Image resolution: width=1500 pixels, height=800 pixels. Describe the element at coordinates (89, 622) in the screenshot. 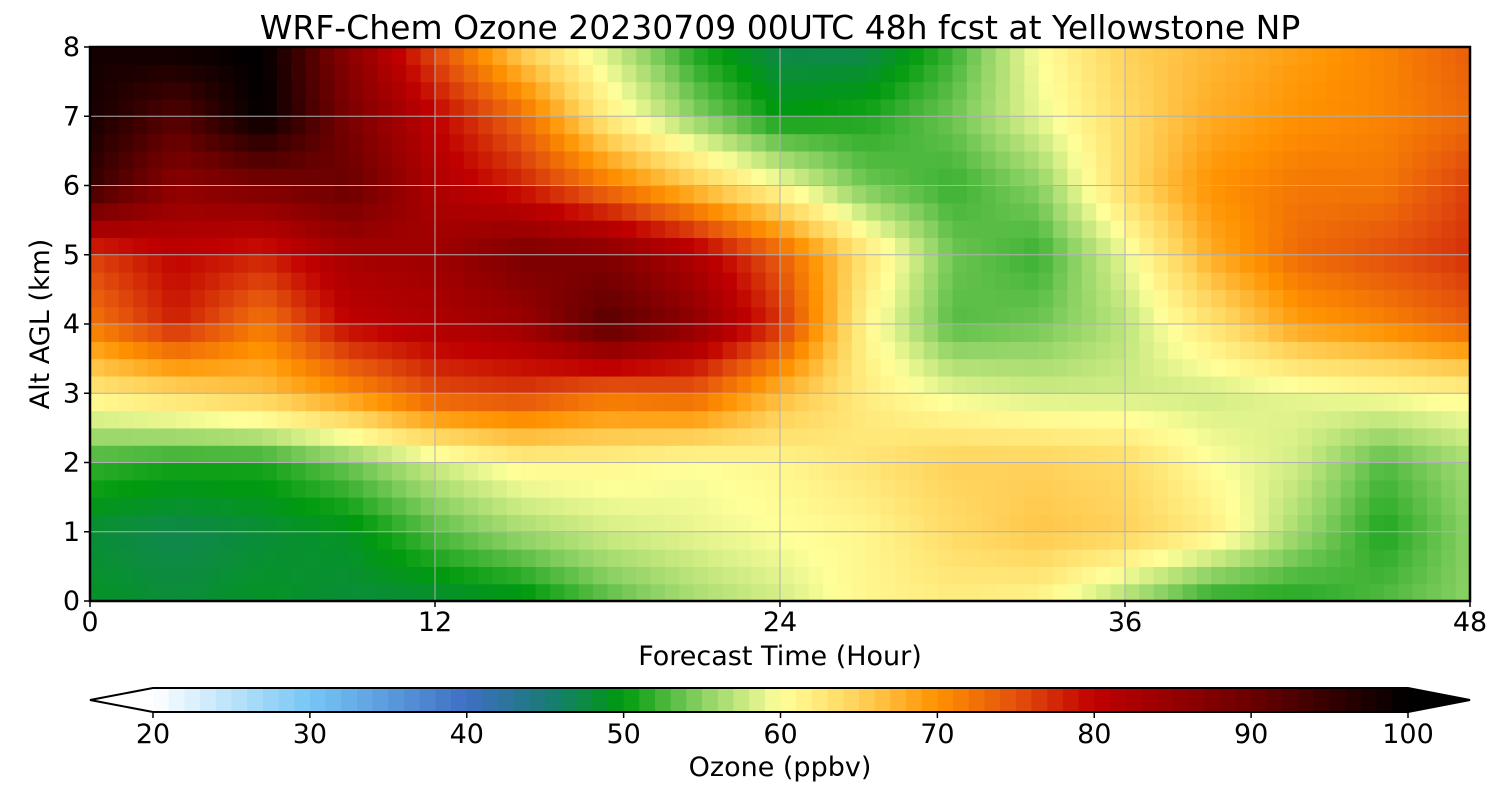

I see `x-tick-label: 0` at that location.